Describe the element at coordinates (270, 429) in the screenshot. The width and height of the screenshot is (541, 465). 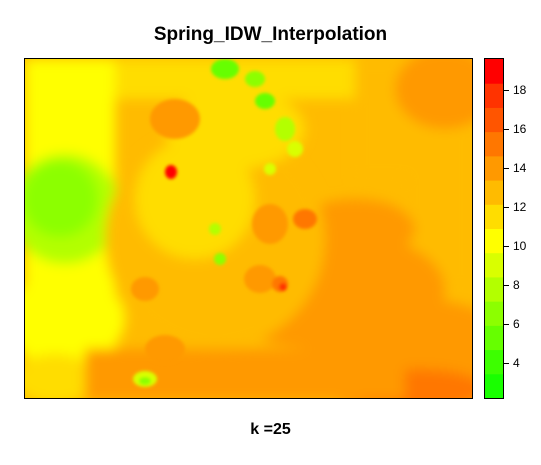
I see `x-axis-label: k =25` at that location.